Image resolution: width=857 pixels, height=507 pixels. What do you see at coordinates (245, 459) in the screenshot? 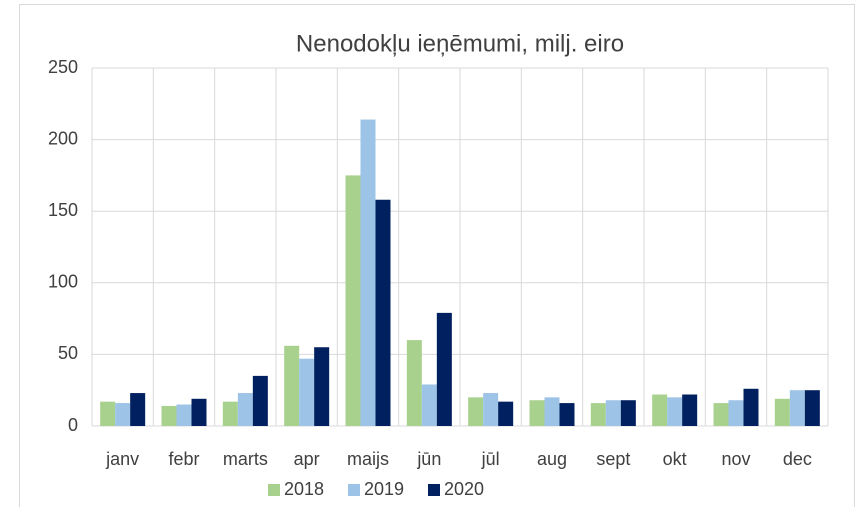
I see `x-tick-label: marts` at bounding box center [245, 459].